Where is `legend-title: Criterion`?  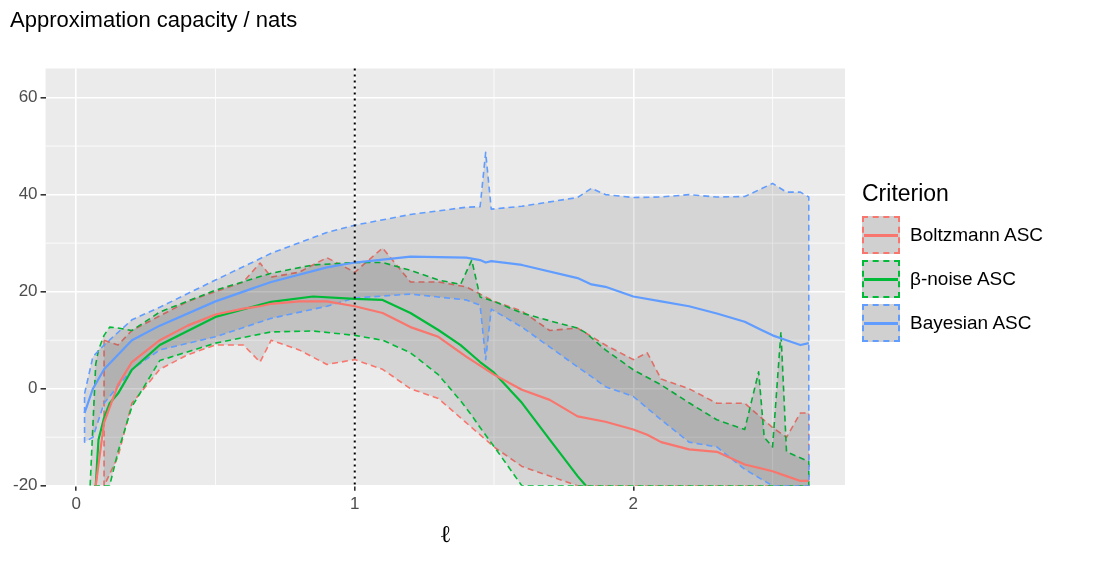 legend-title: Criterion is located at coordinates (906, 193).